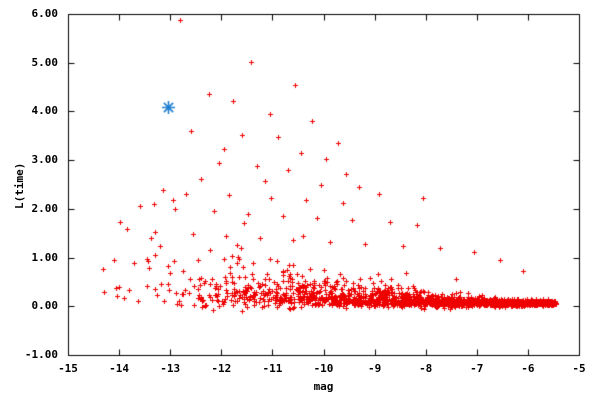  What do you see at coordinates (170, 368) in the screenshot?
I see `x-tick-label-neg13: -13` at bounding box center [170, 368].